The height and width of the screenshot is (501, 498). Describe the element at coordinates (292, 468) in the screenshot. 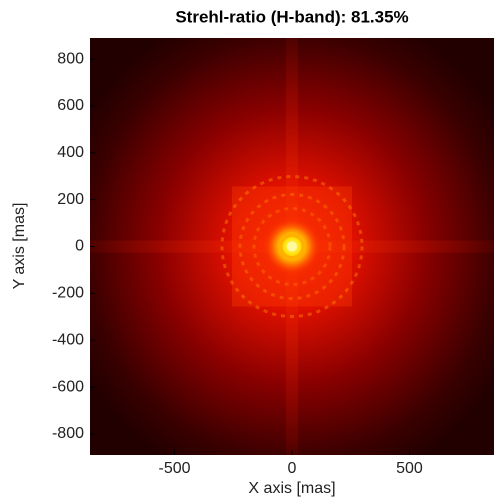

I see `x-tick-label: 0` at that location.